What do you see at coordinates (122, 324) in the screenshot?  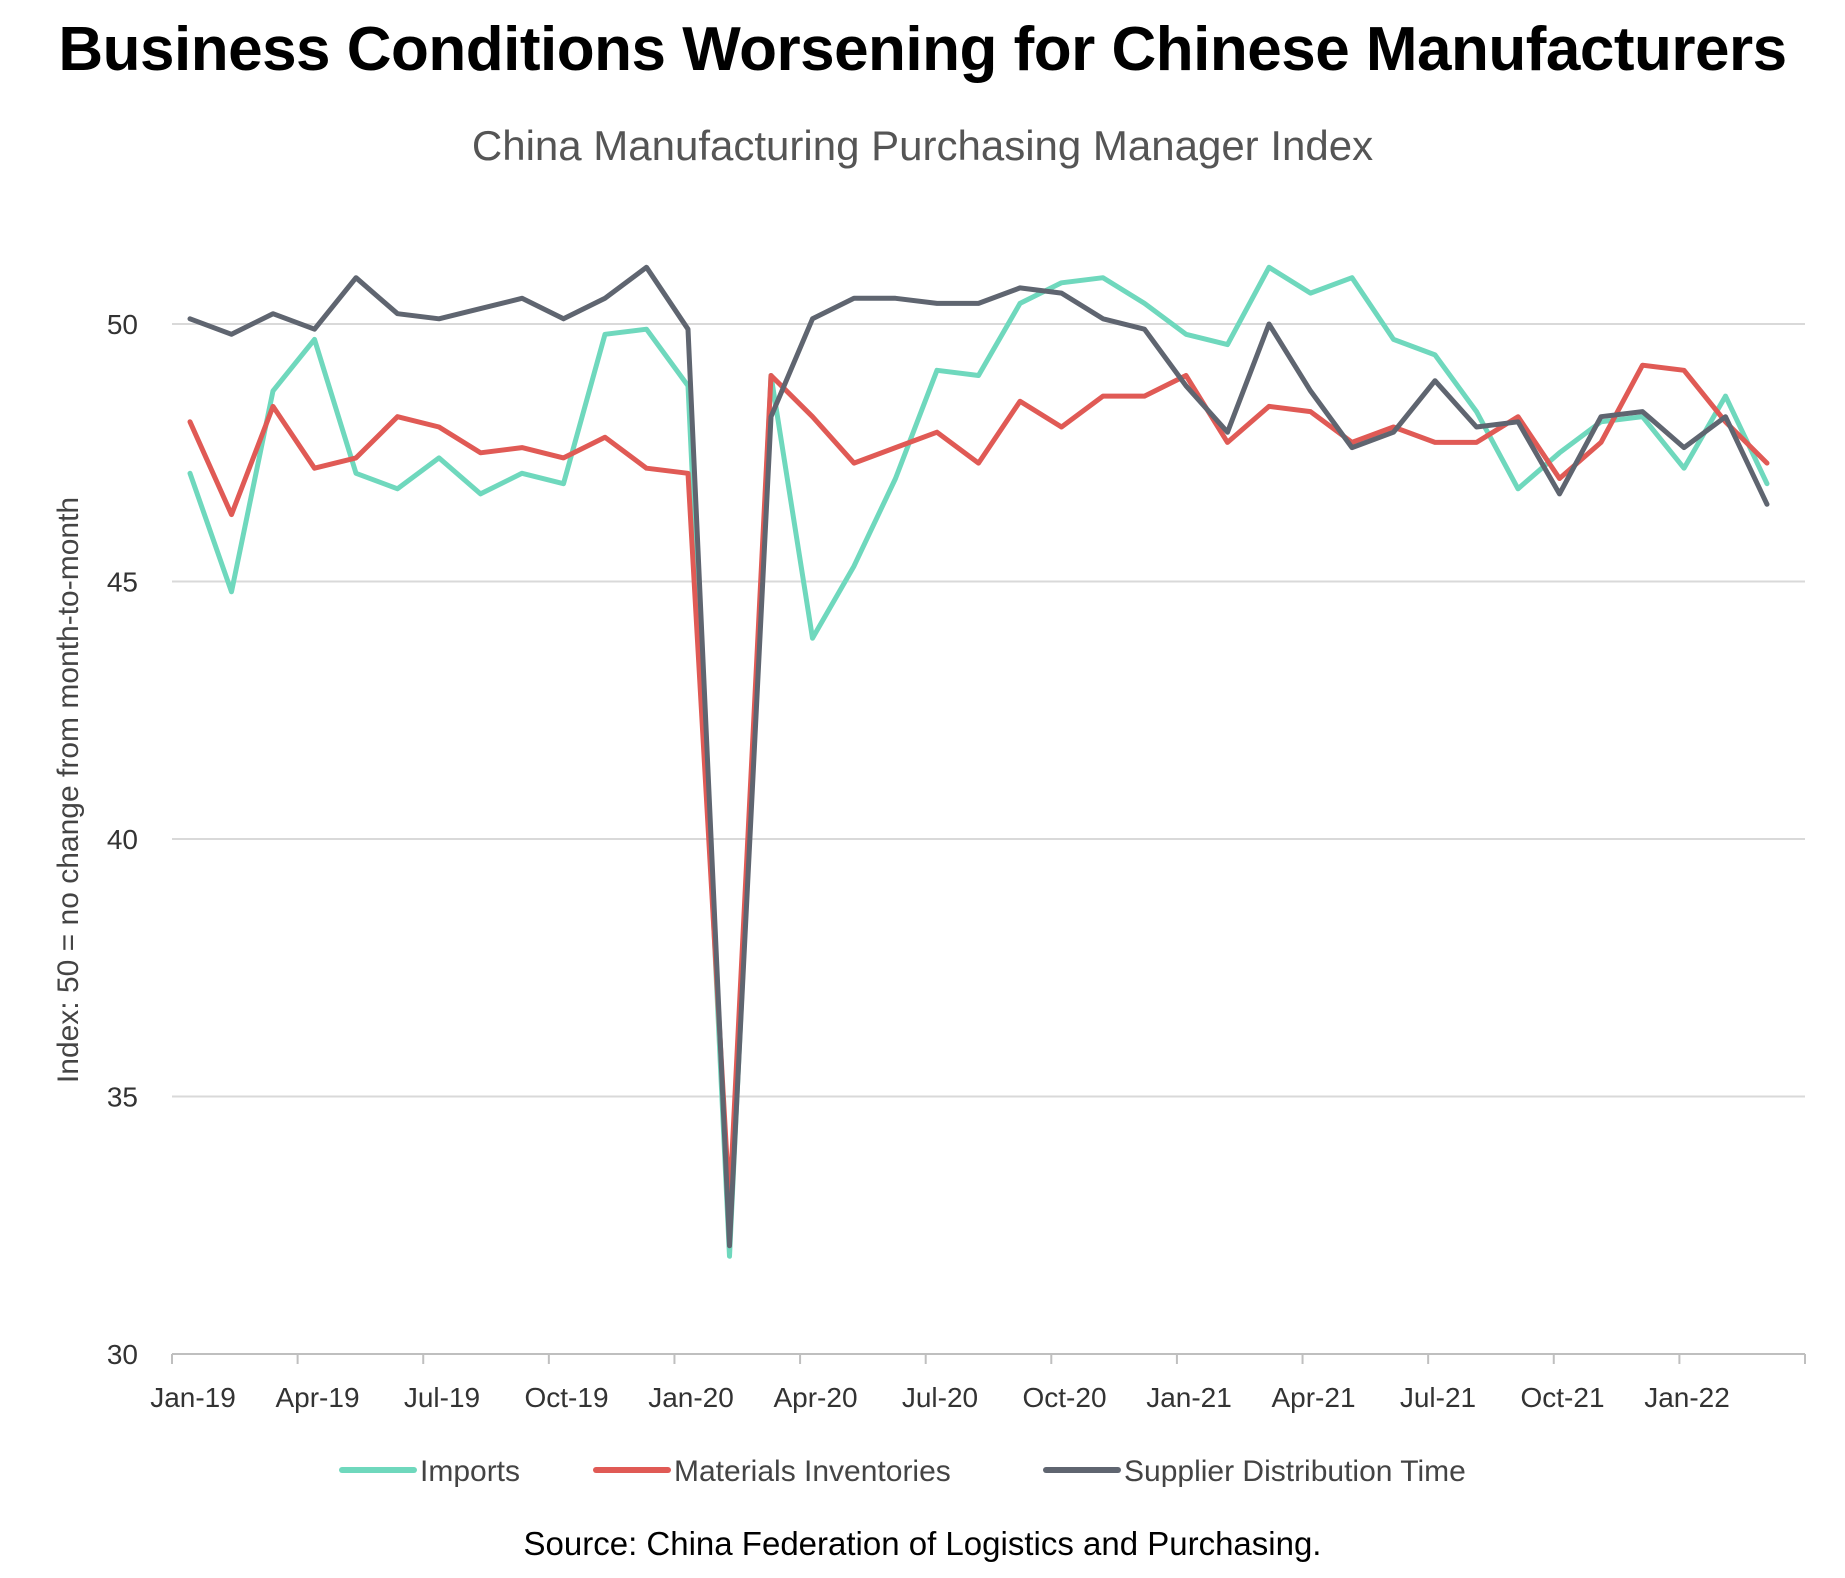 I see `y-tick-label-50: 50` at bounding box center [122, 324].